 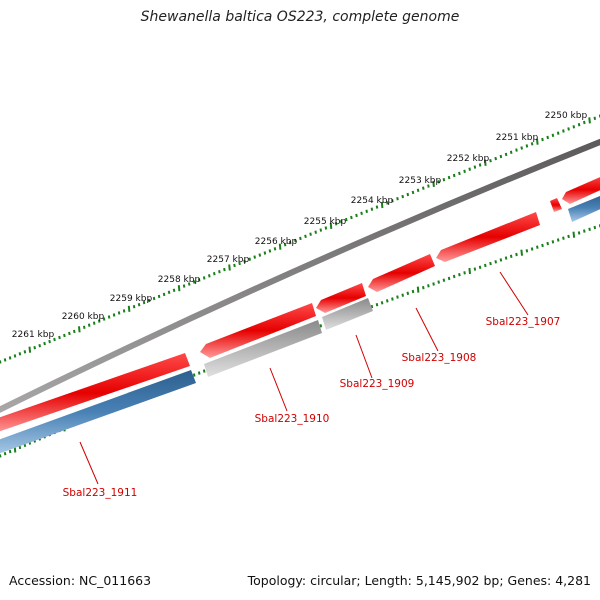 I want to click on cds-feature-sbal223-1908, so click(x=401, y=273).